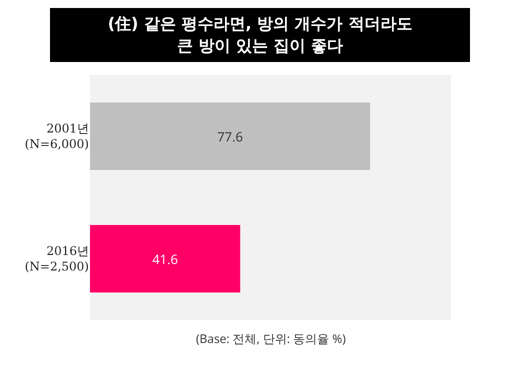 The image size is (526, 367). I want to click on text: (Base: 전체, 단위: 동의율 %), so click(271, 338).